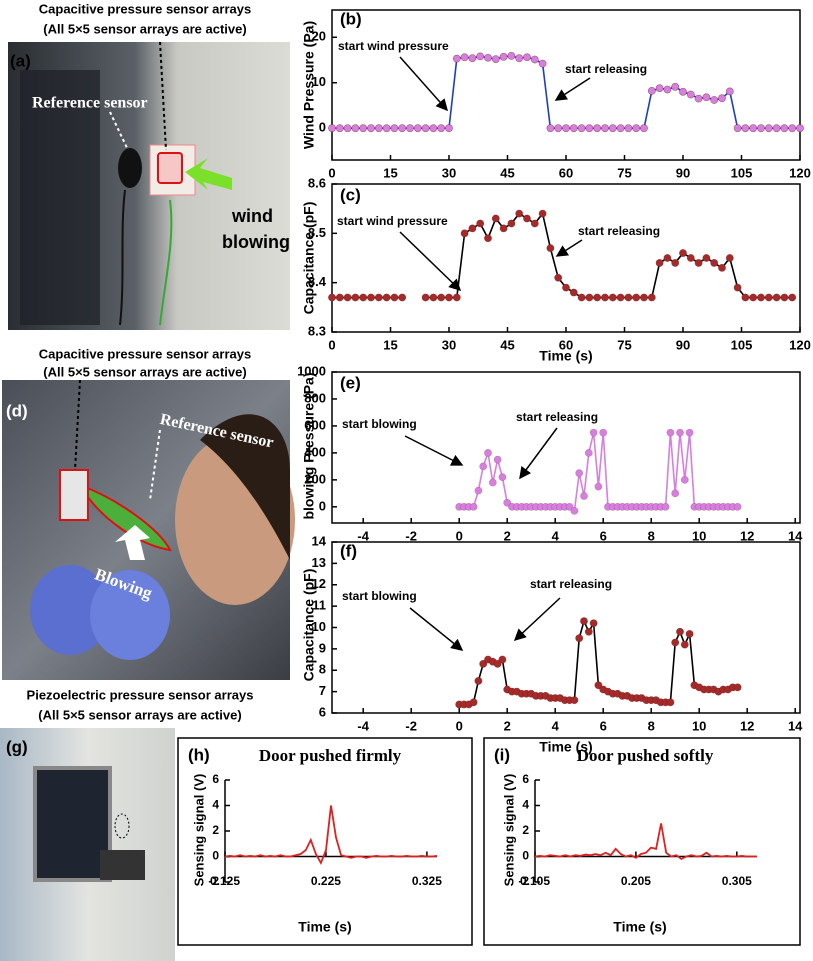 This screenshot has height=961, width=813. What do you see at coordinates (502, 754) in the screenshot?
I see `panel-label: (i)` at bounding box center [502, 754].